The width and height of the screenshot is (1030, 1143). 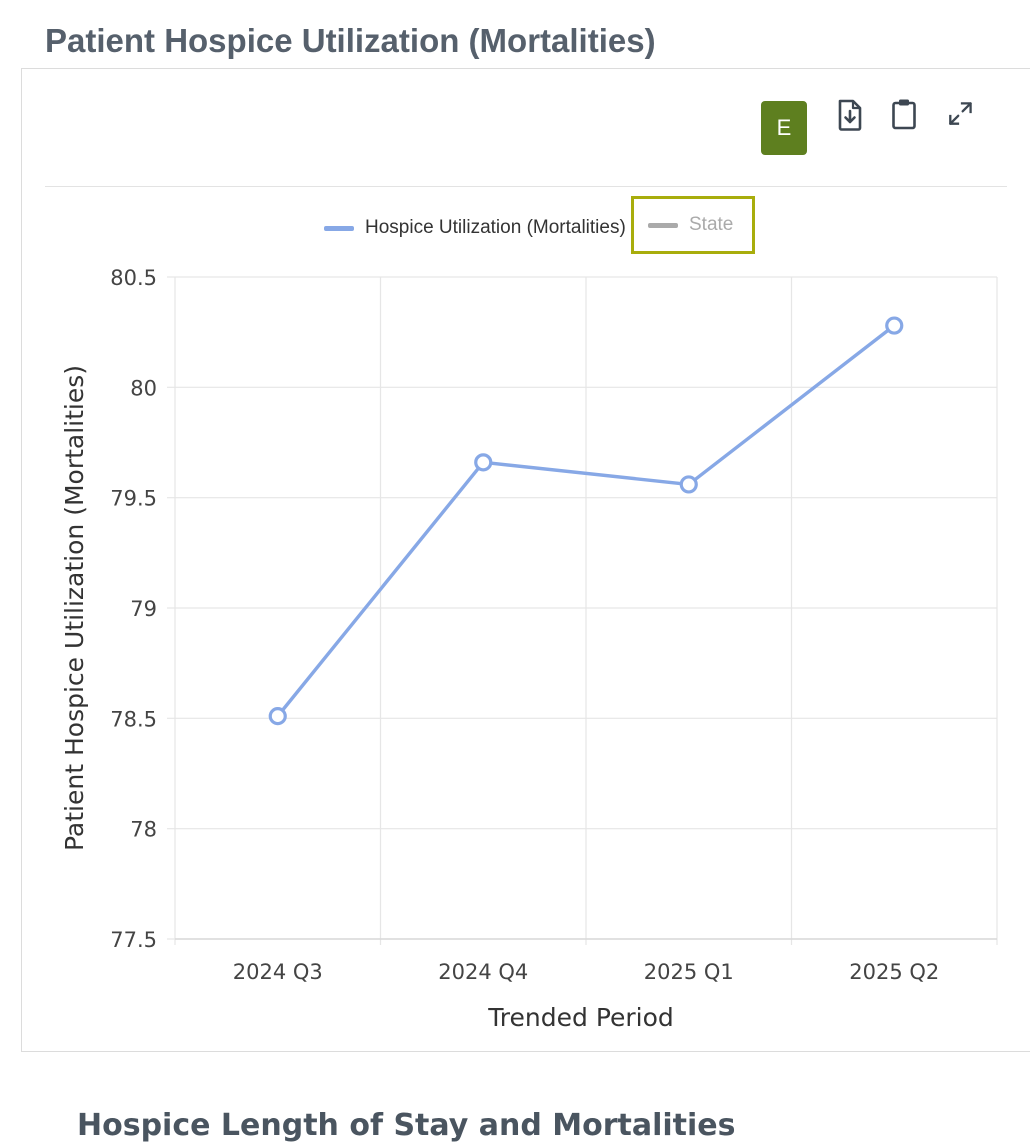 I want to click on y-tick-label: 80, so click(x=143, y=388).